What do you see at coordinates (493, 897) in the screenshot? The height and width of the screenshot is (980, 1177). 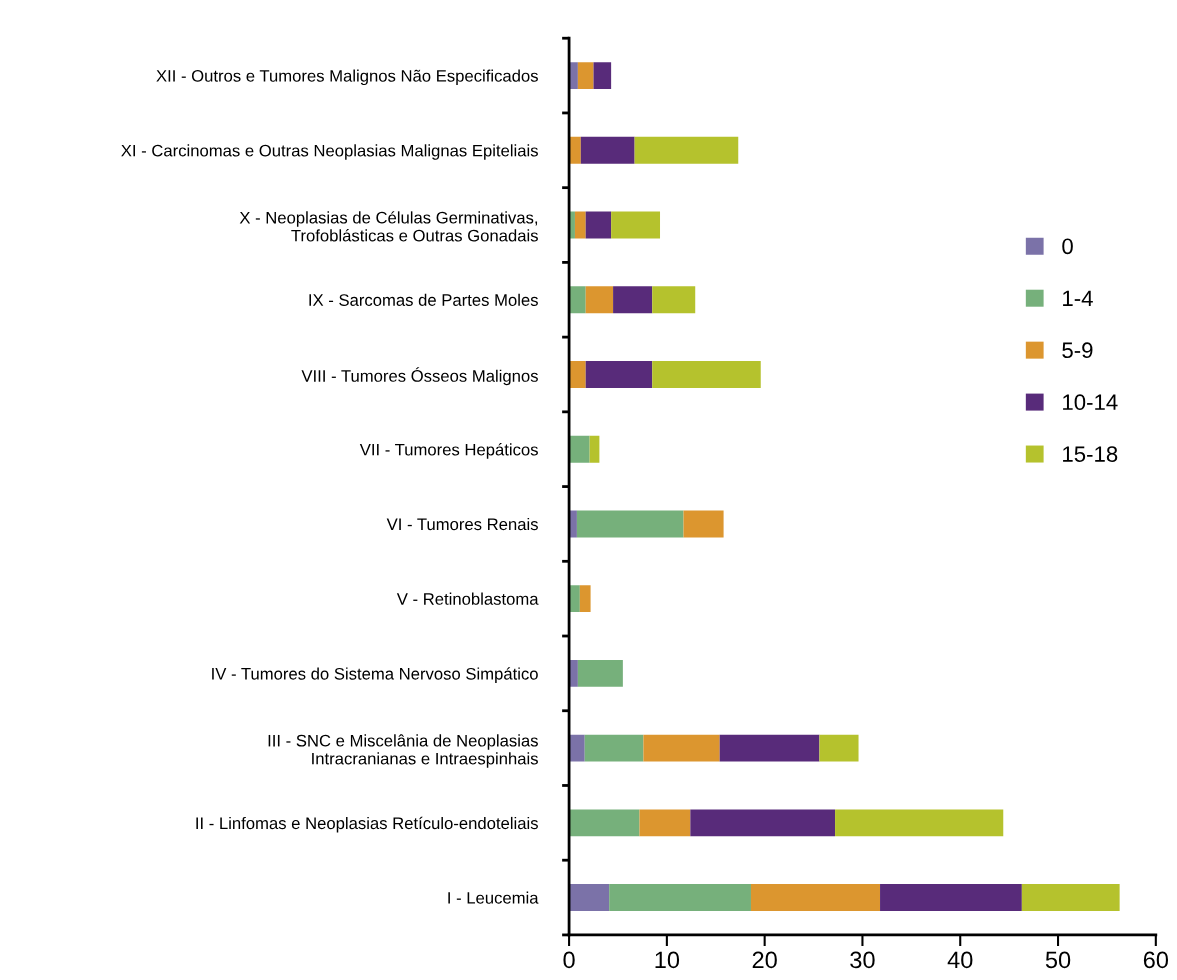 I see `y-tick-label: I - Leucemia` at bounding box center [493, 897].